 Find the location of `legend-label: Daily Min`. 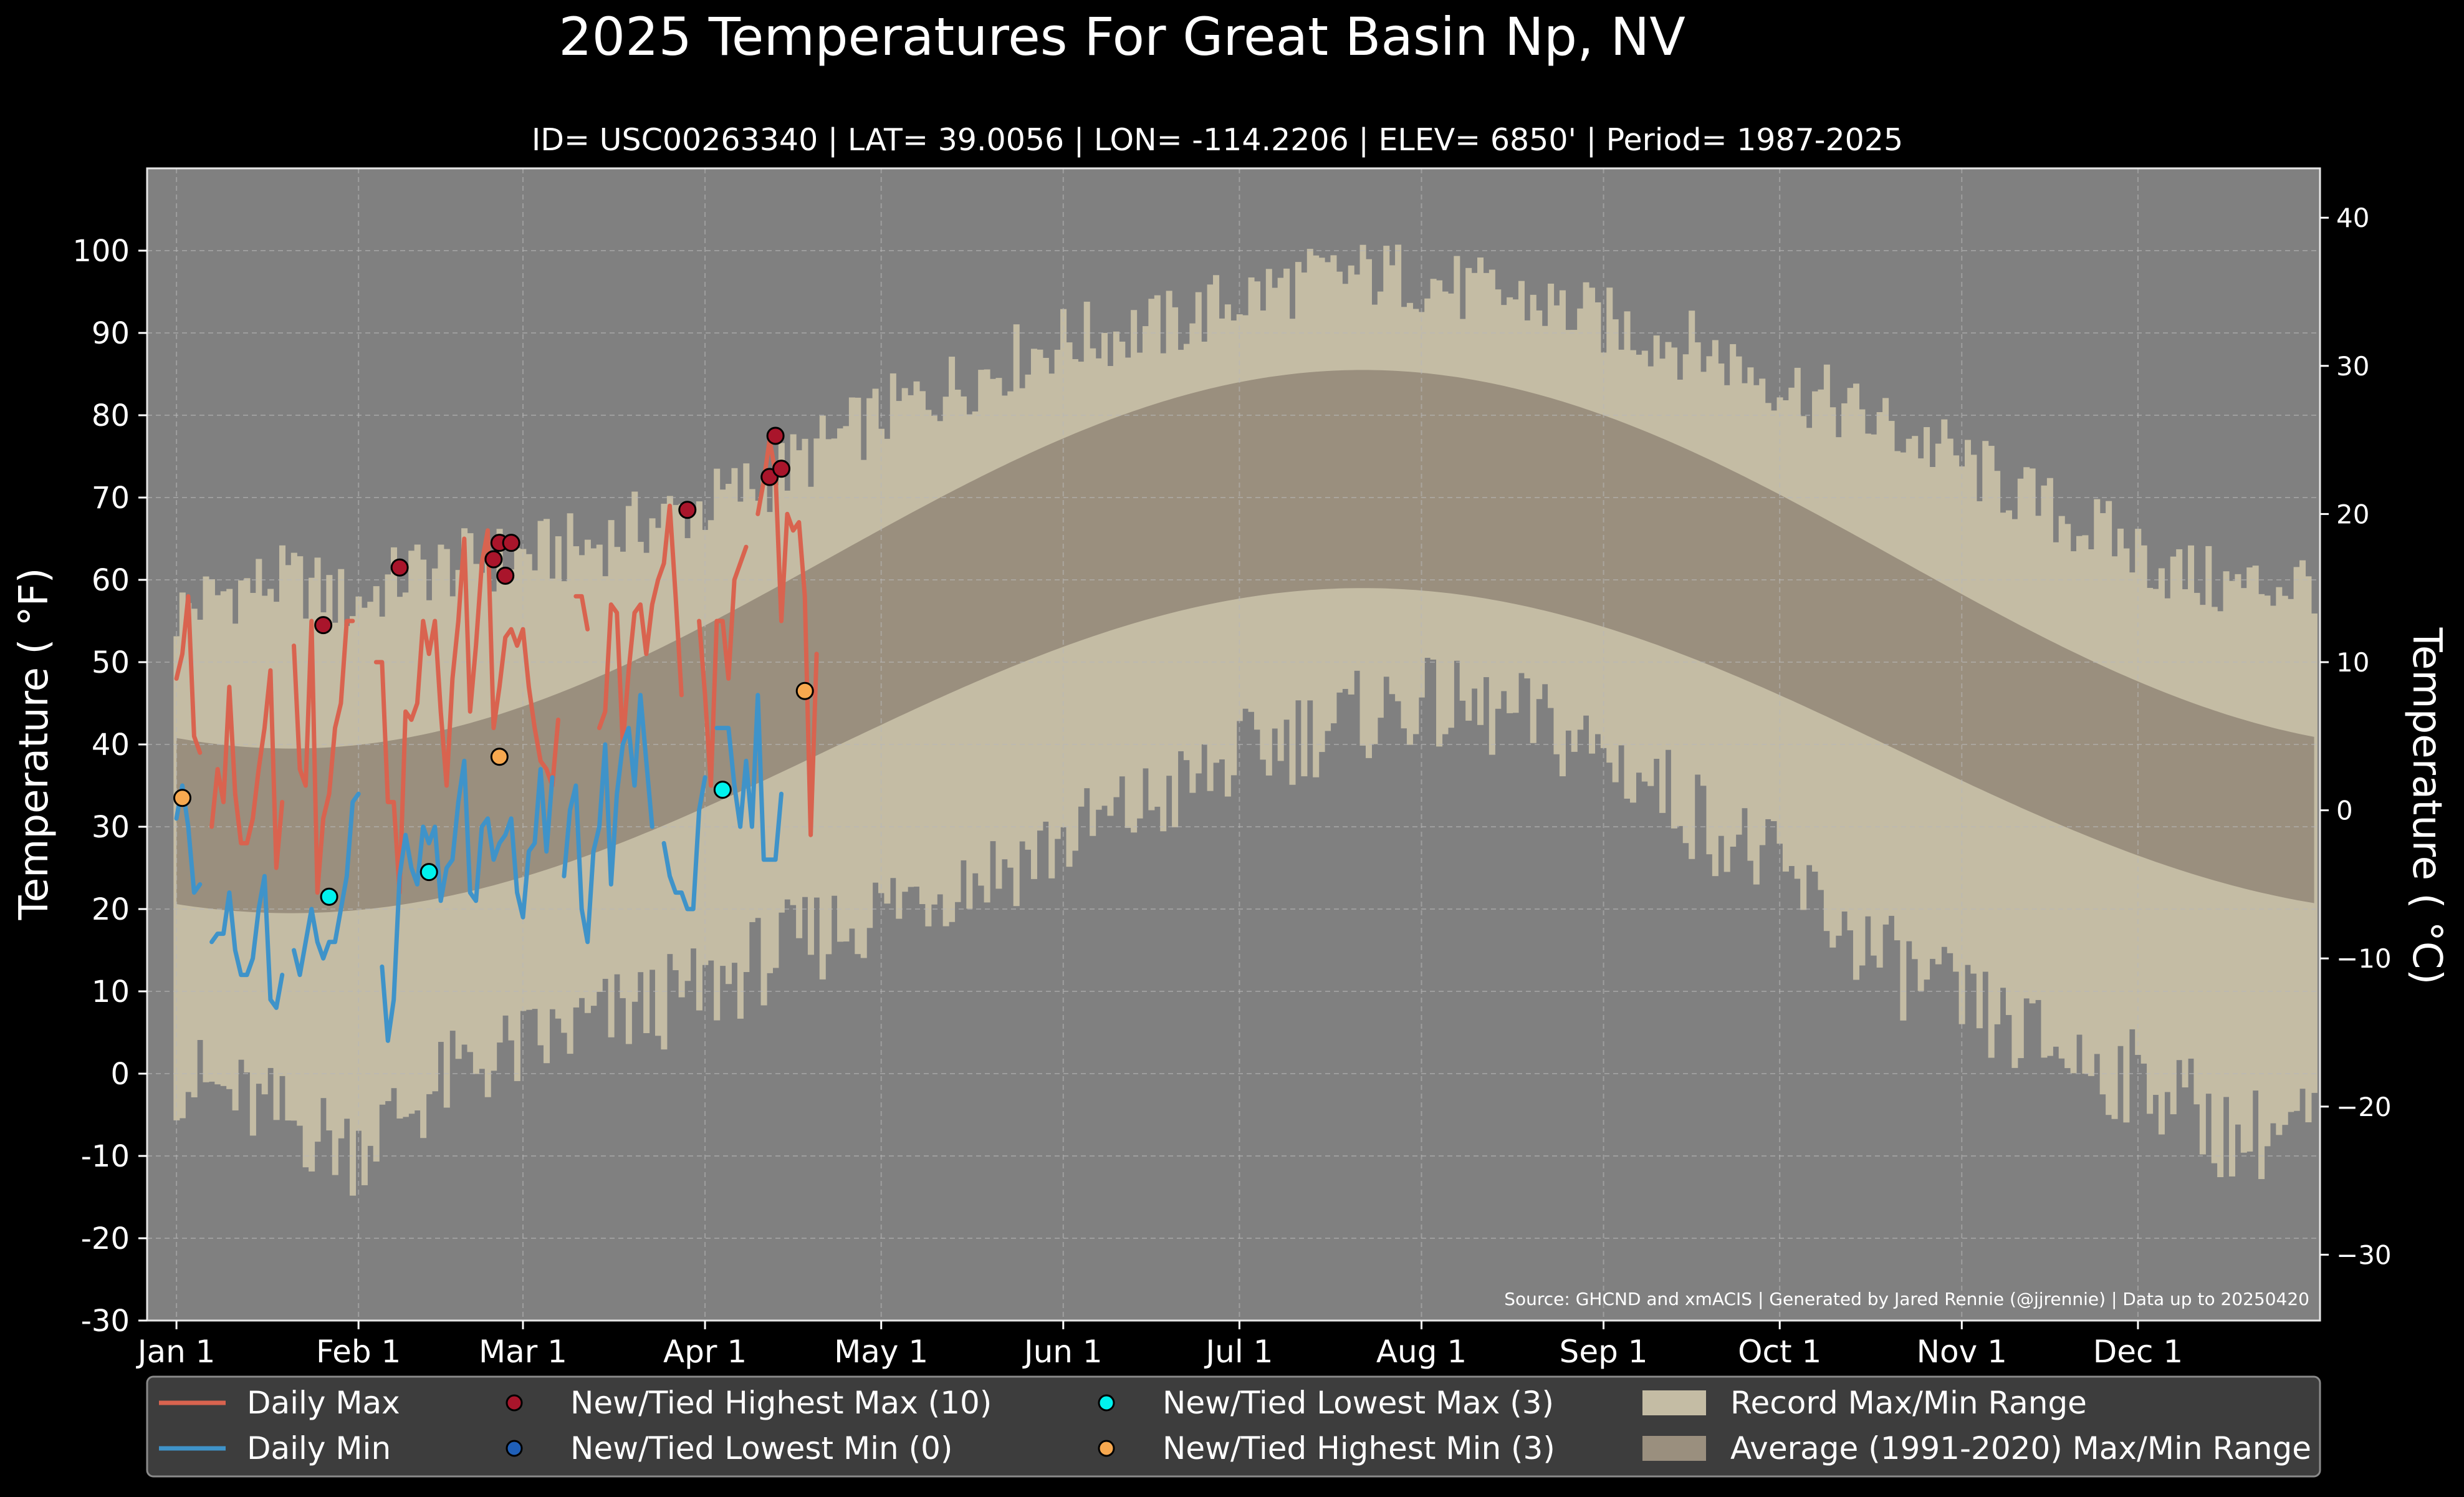

legend-label: Daily Min is located at coordinates (319, 1448).